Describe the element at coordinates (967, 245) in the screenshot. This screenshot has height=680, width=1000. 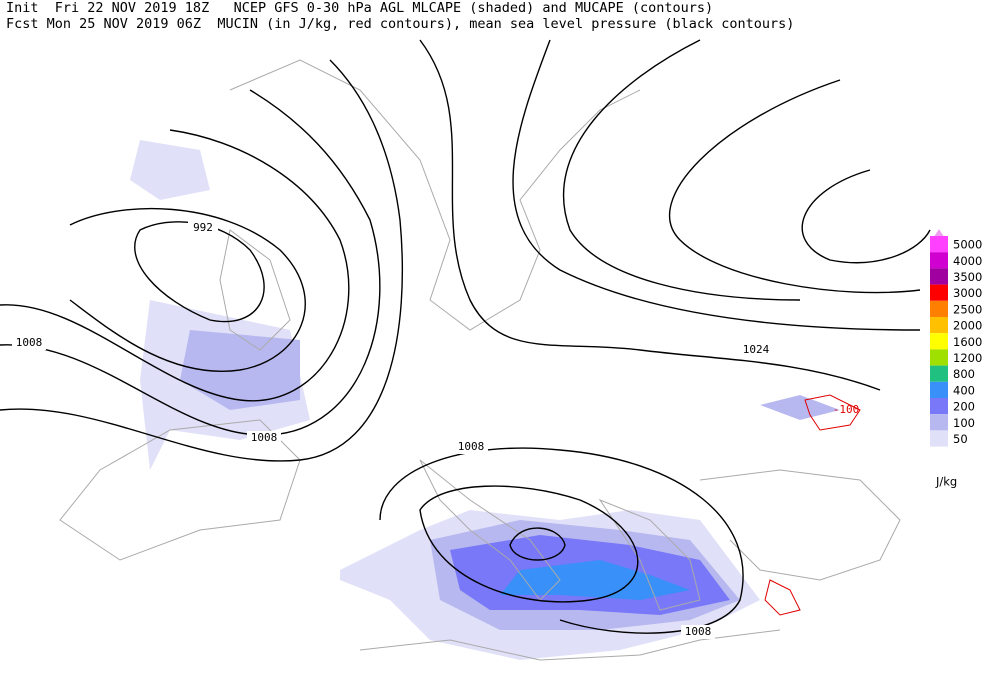
I see `legend-label: 5000` at that location.